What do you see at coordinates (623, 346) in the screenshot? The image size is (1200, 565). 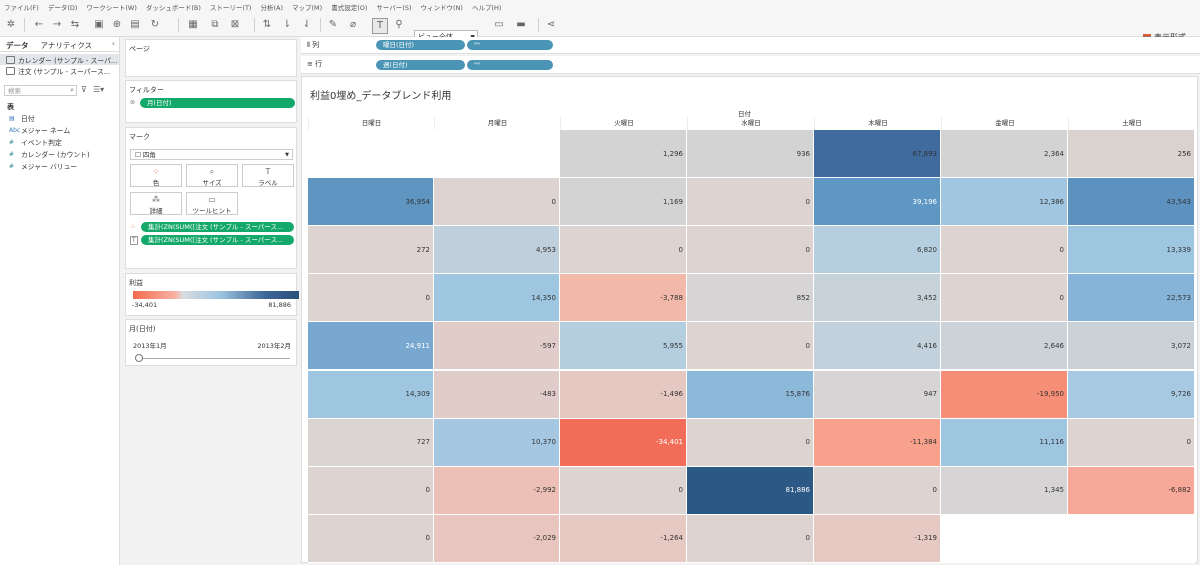 I see `calendar-cell: 5,955` at bounding box center [623, 346].